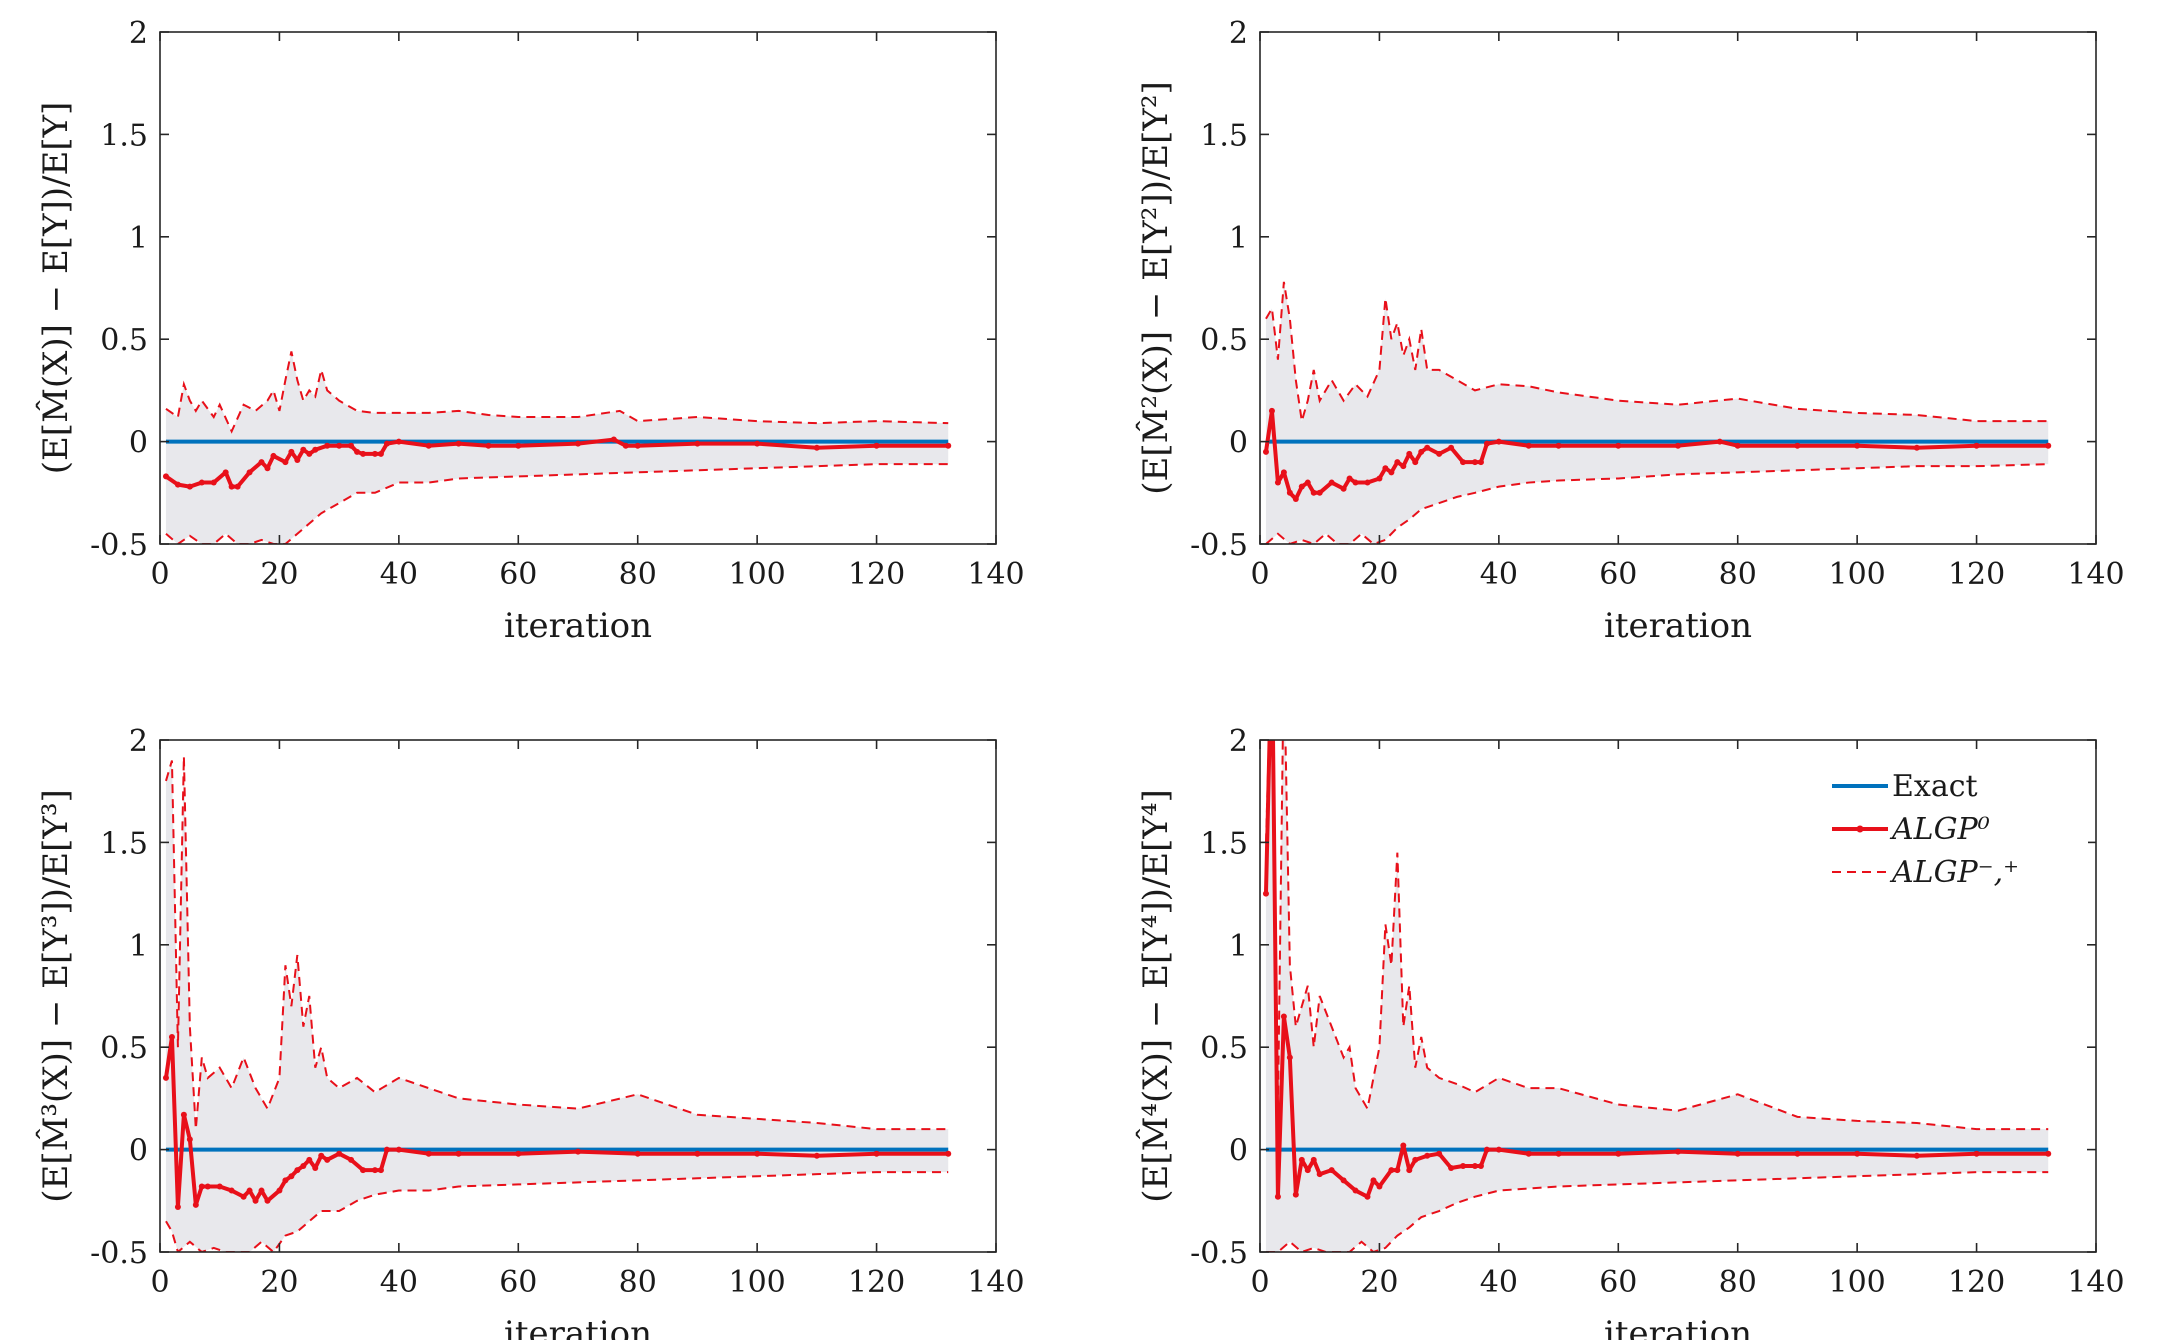 This screenshot has height=1340, width=2167. What do you see at coordinates (638, 1282) in the screenshot?
I see `x-tick-label: 80` at bounding box center [638, 1282].